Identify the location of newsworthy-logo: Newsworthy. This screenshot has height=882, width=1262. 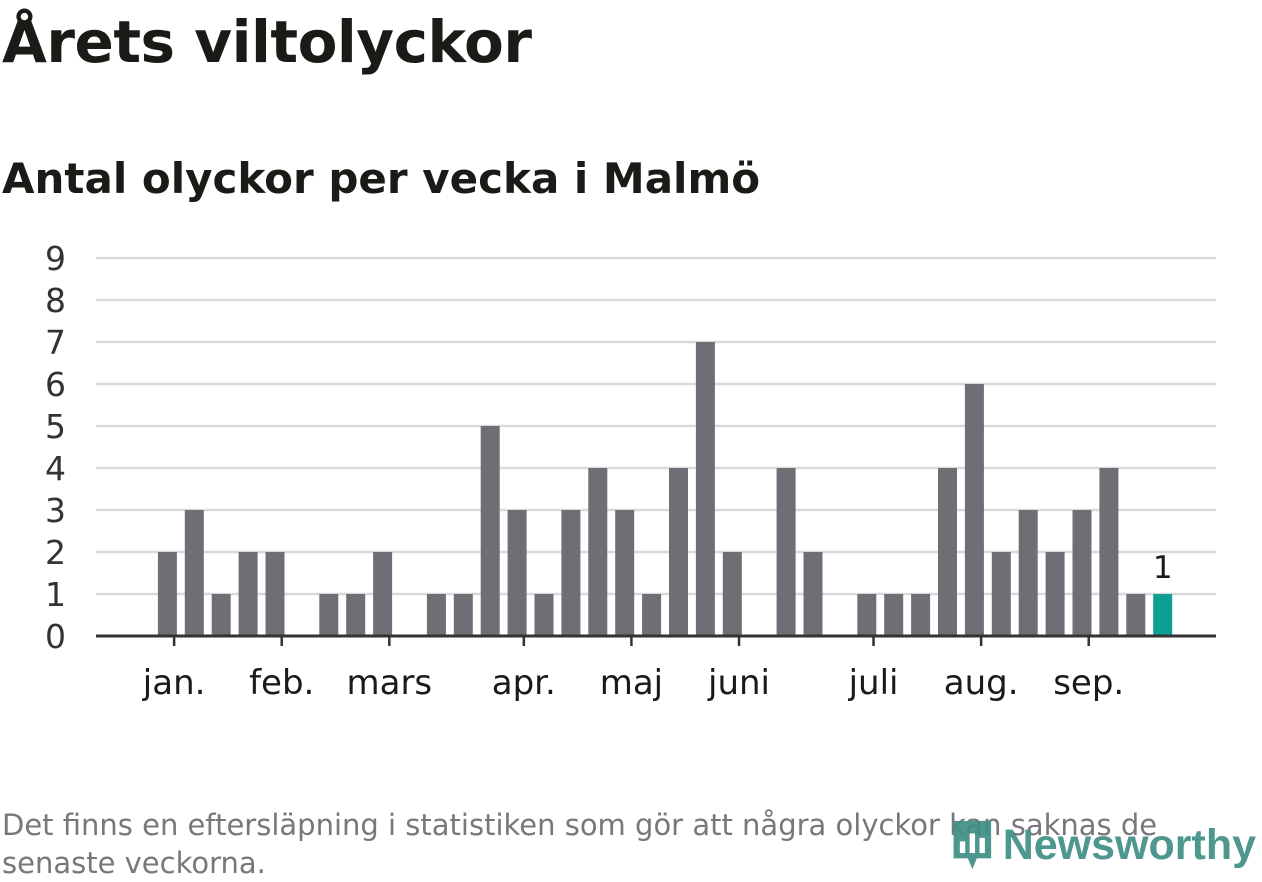
(1103, 845).